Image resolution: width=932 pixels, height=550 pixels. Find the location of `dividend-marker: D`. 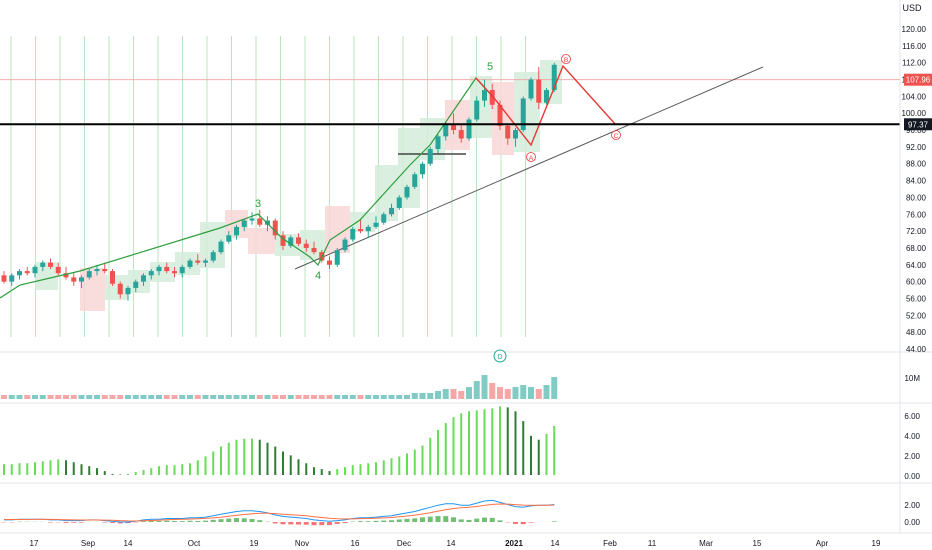

dividend-marker: D is located at coordinates (500, 356).